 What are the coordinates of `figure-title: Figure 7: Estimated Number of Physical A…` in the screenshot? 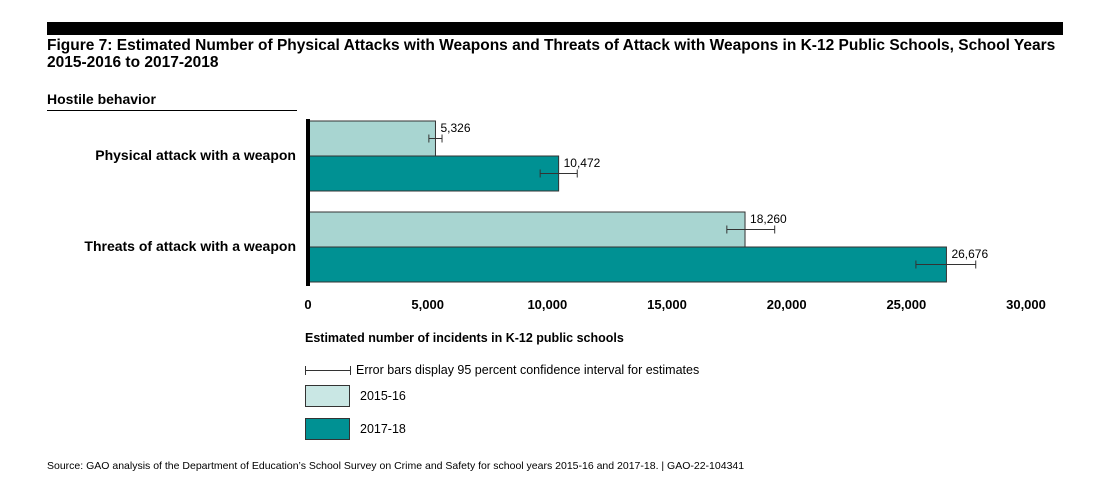 It's located at (551, 54).